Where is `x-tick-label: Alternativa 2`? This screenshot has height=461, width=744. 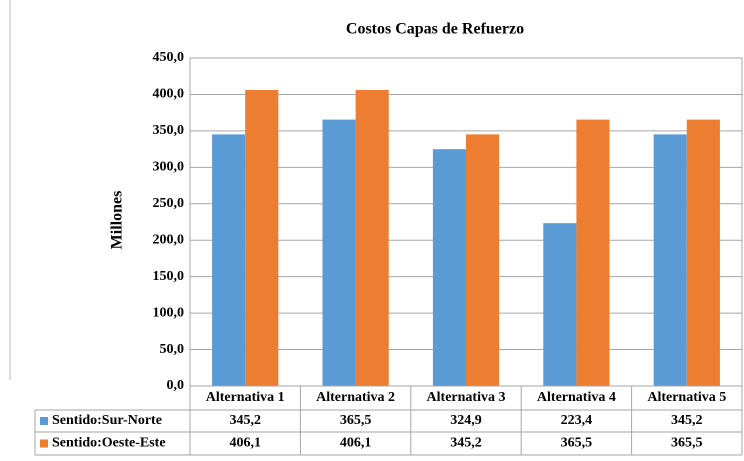
x-tick-label: Alternativa 2 is located at coordinates (355, 397).